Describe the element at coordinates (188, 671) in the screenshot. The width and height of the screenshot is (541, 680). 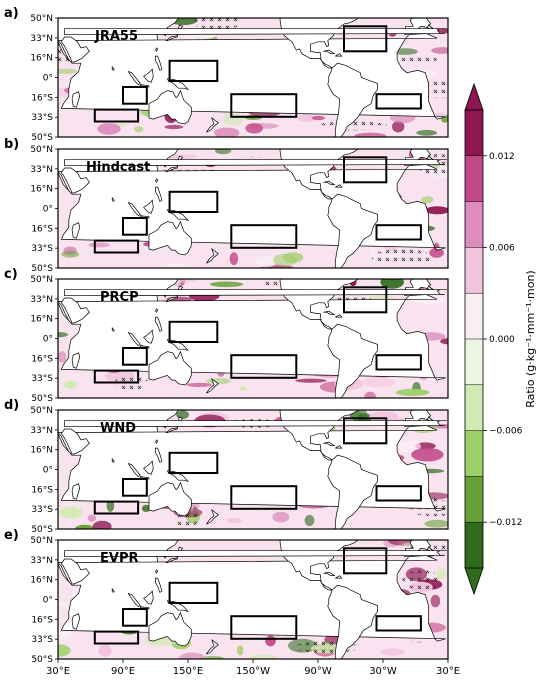
I see `longitude-tick-label: 150°E` at that location.